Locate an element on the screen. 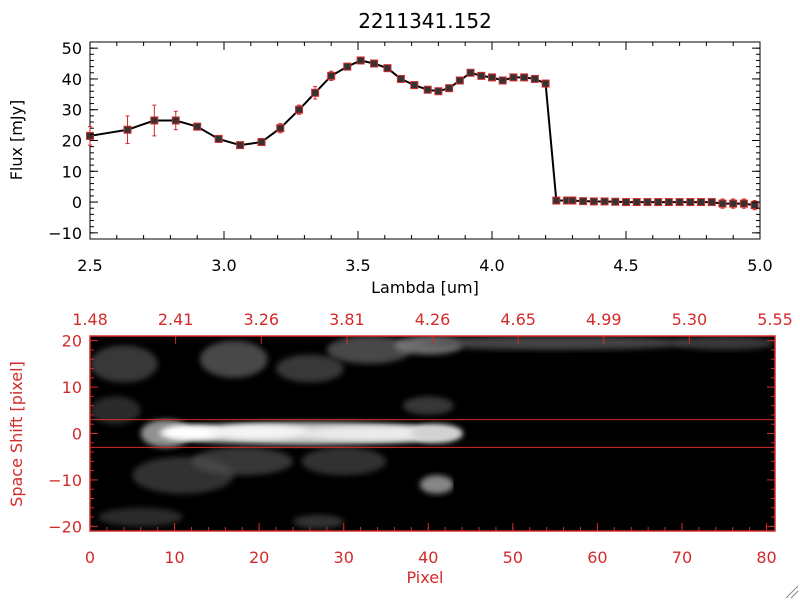 The image size is (800, 600). spectrum-y-tick-label: 20 is located at coordinates (72, 141).